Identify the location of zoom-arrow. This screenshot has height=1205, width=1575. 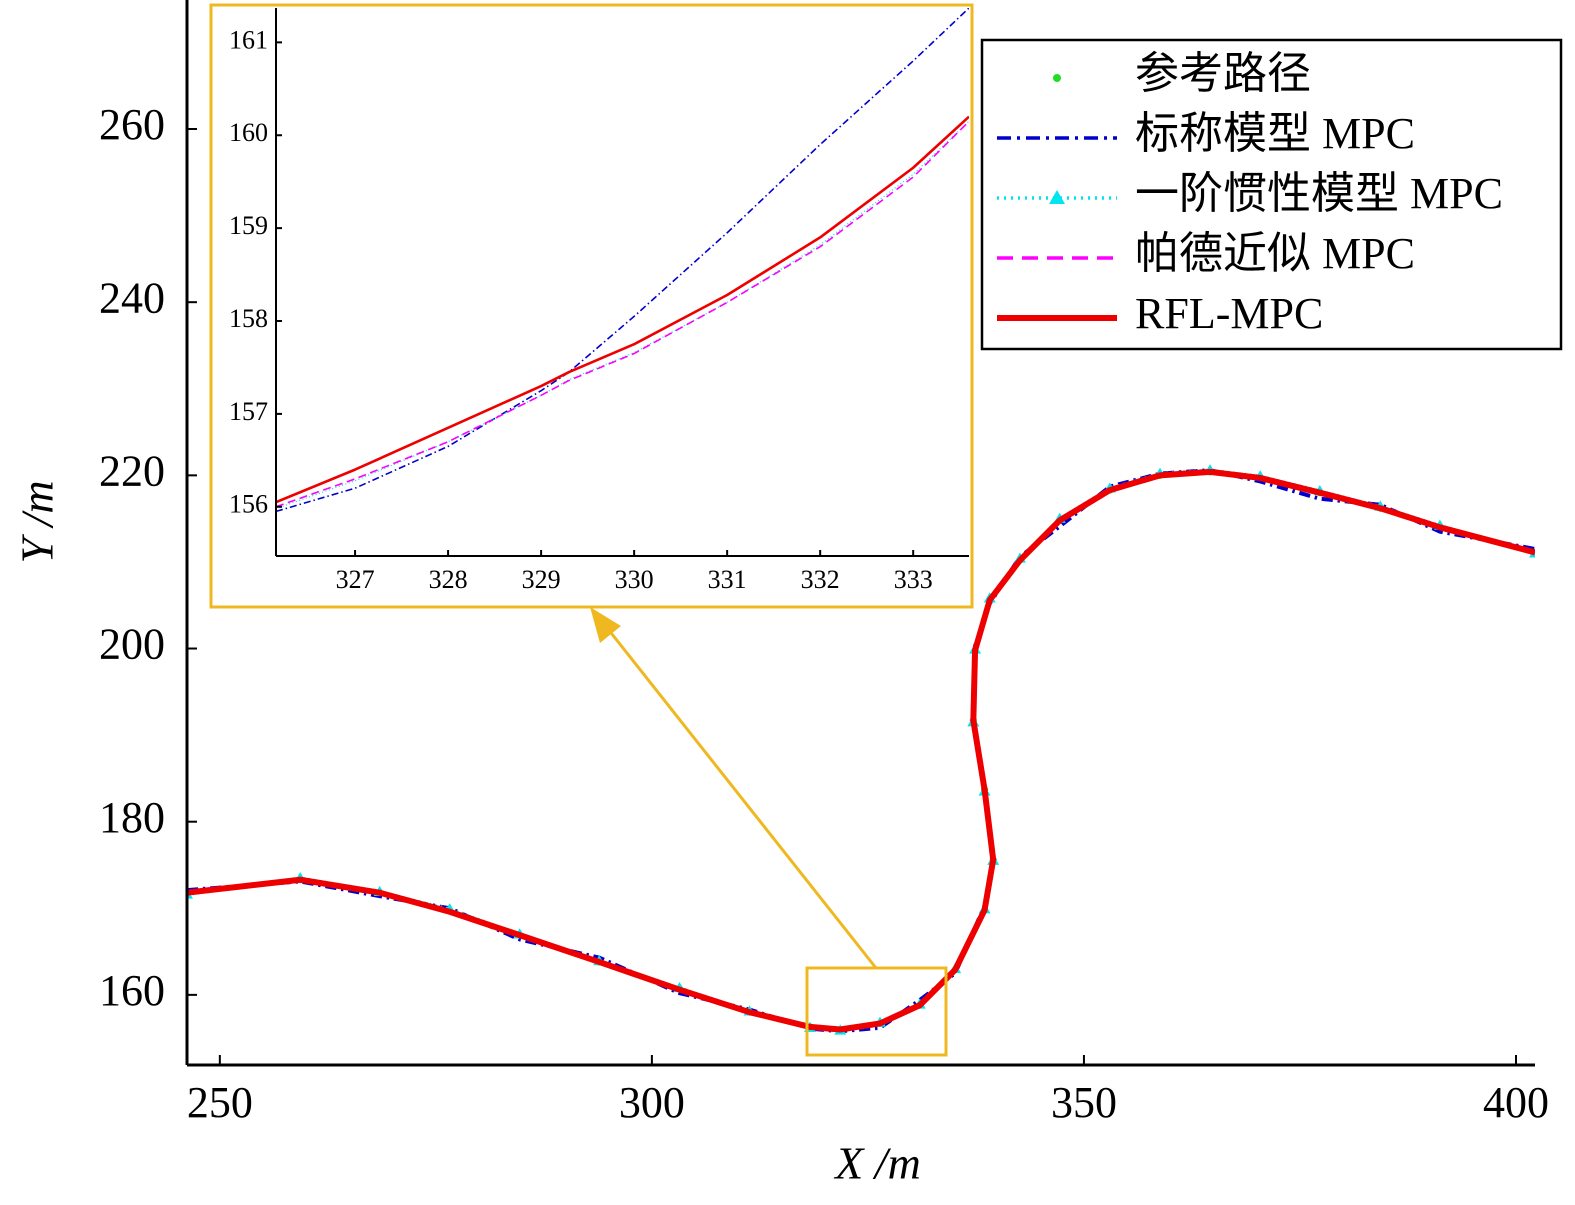
(740, 796).